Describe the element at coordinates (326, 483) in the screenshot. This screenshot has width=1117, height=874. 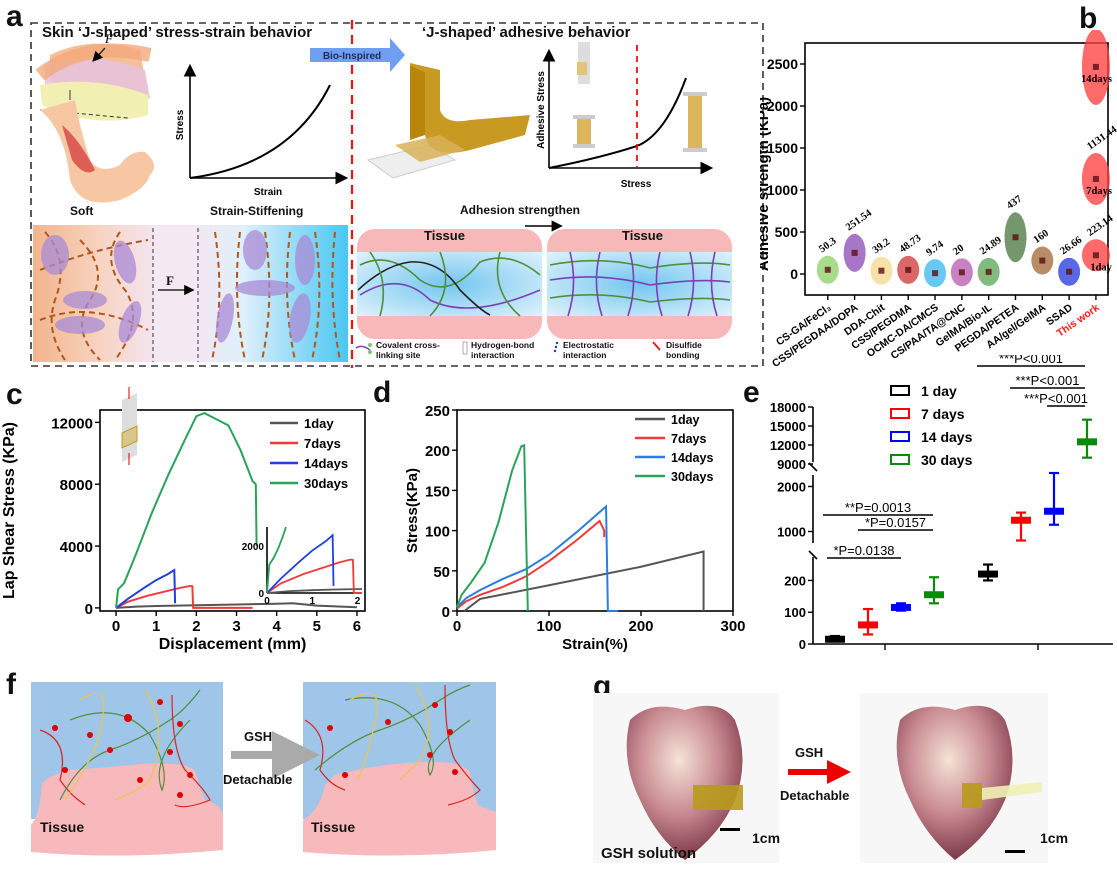
I see `legend-label-30days: 30days` at that location.